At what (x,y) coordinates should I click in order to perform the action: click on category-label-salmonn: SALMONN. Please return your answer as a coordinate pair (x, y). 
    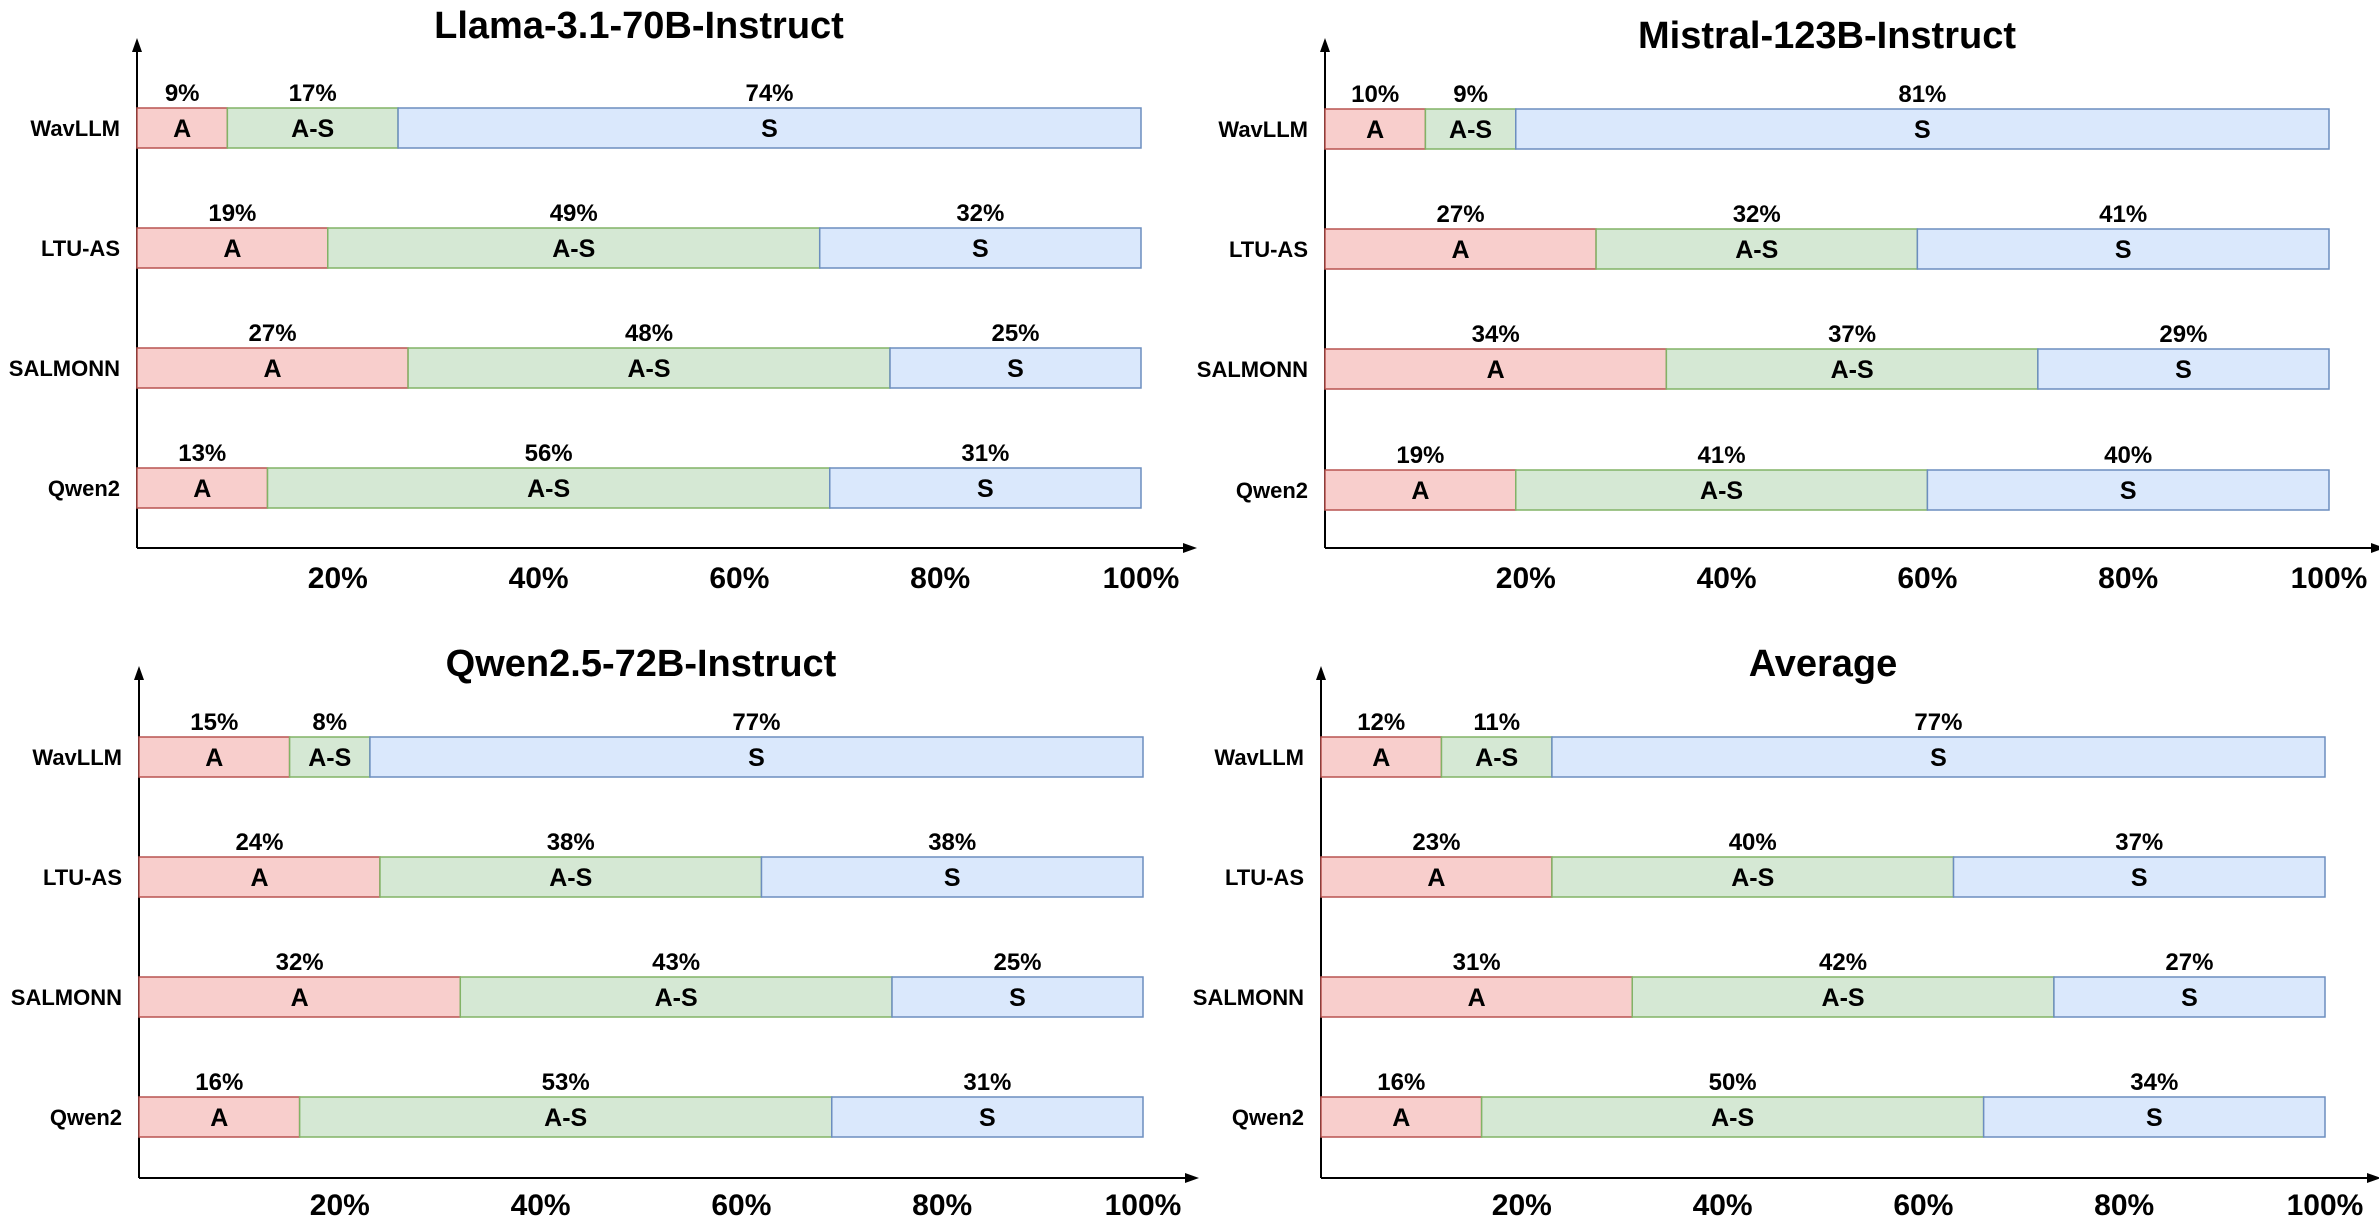
    Looking at the image, I should click on (1248, 997).